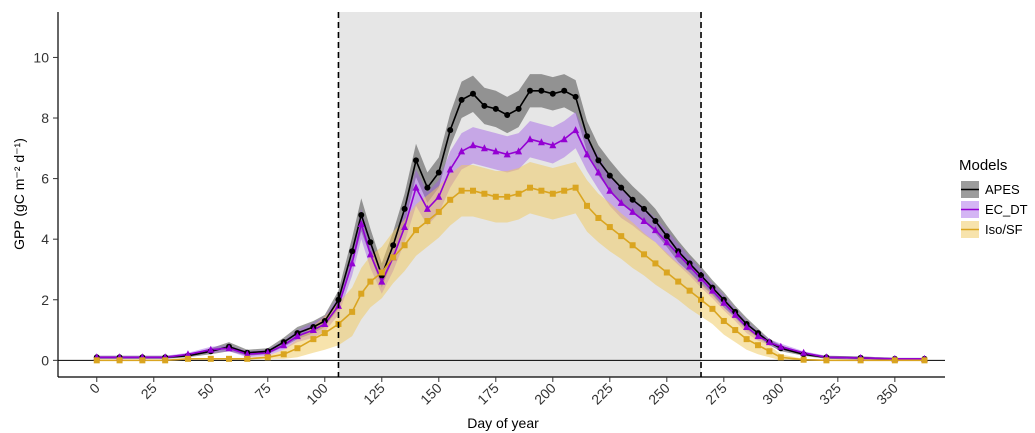  What do you see at coordinates (994, 209) in the screenshot?
I see `legend-items: APES EC_DT Iso/SF` at bounding box center [994, 209].